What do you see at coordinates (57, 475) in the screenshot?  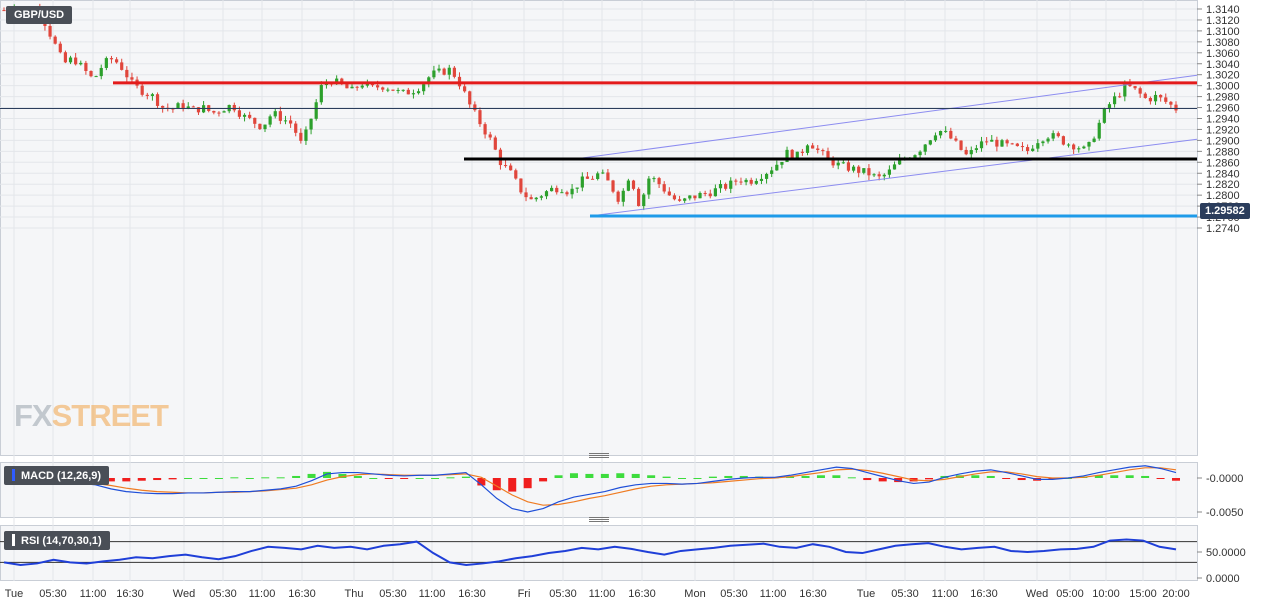 I see `macd-legend: MACD (12,26,9)` at bounding box center [57, 475].